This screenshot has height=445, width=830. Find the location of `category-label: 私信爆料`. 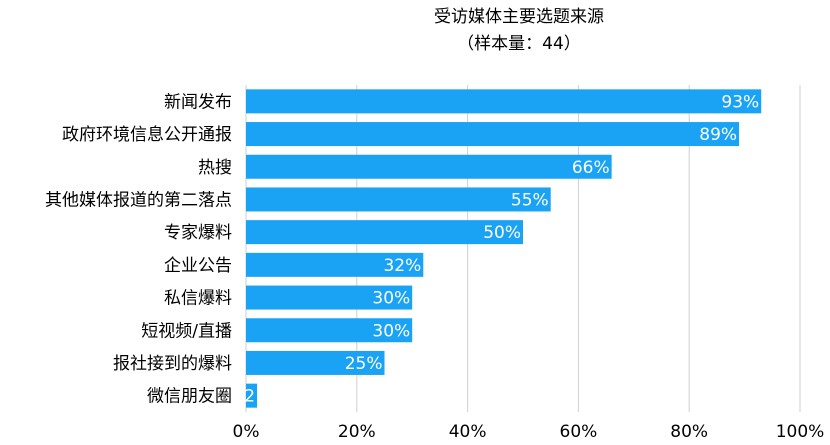

category-label: 私信爆料 is located at coordinates (198, 299).